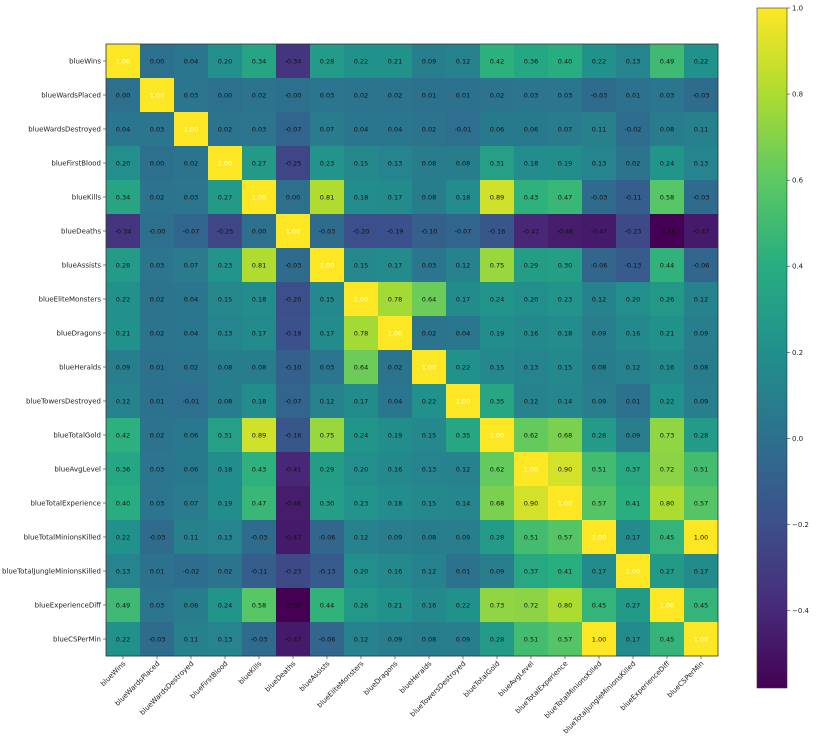 Image resolution: width=816 pixels, height=736 pixels. Describe the element at coordinates (497, 231) in the screenshot. I see `heatmap-cell-label: -0.16` at that location.